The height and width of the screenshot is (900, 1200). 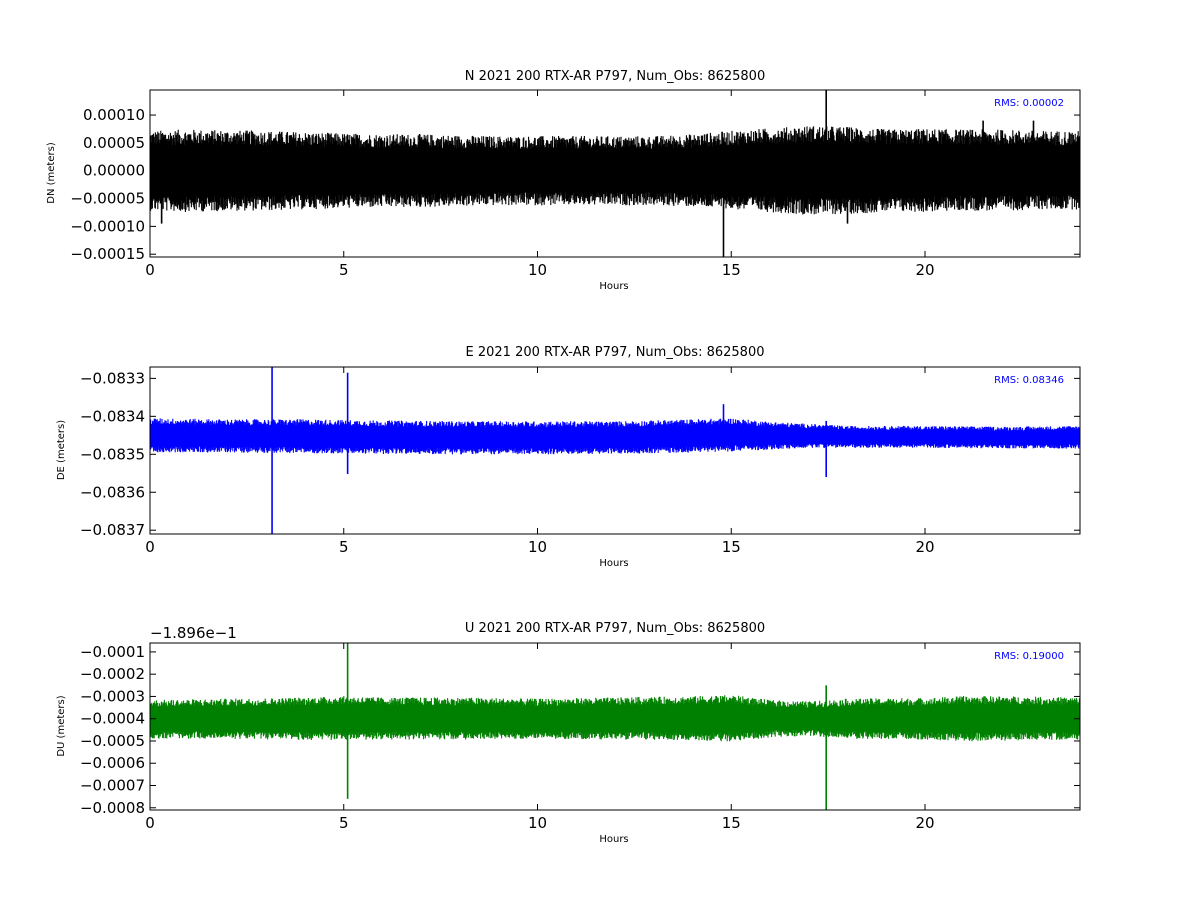 What do you see at coordinates (61, 450) in the screenshot?
I see `y-axis-label: DE (meters)` at bounding box center [61, 450].